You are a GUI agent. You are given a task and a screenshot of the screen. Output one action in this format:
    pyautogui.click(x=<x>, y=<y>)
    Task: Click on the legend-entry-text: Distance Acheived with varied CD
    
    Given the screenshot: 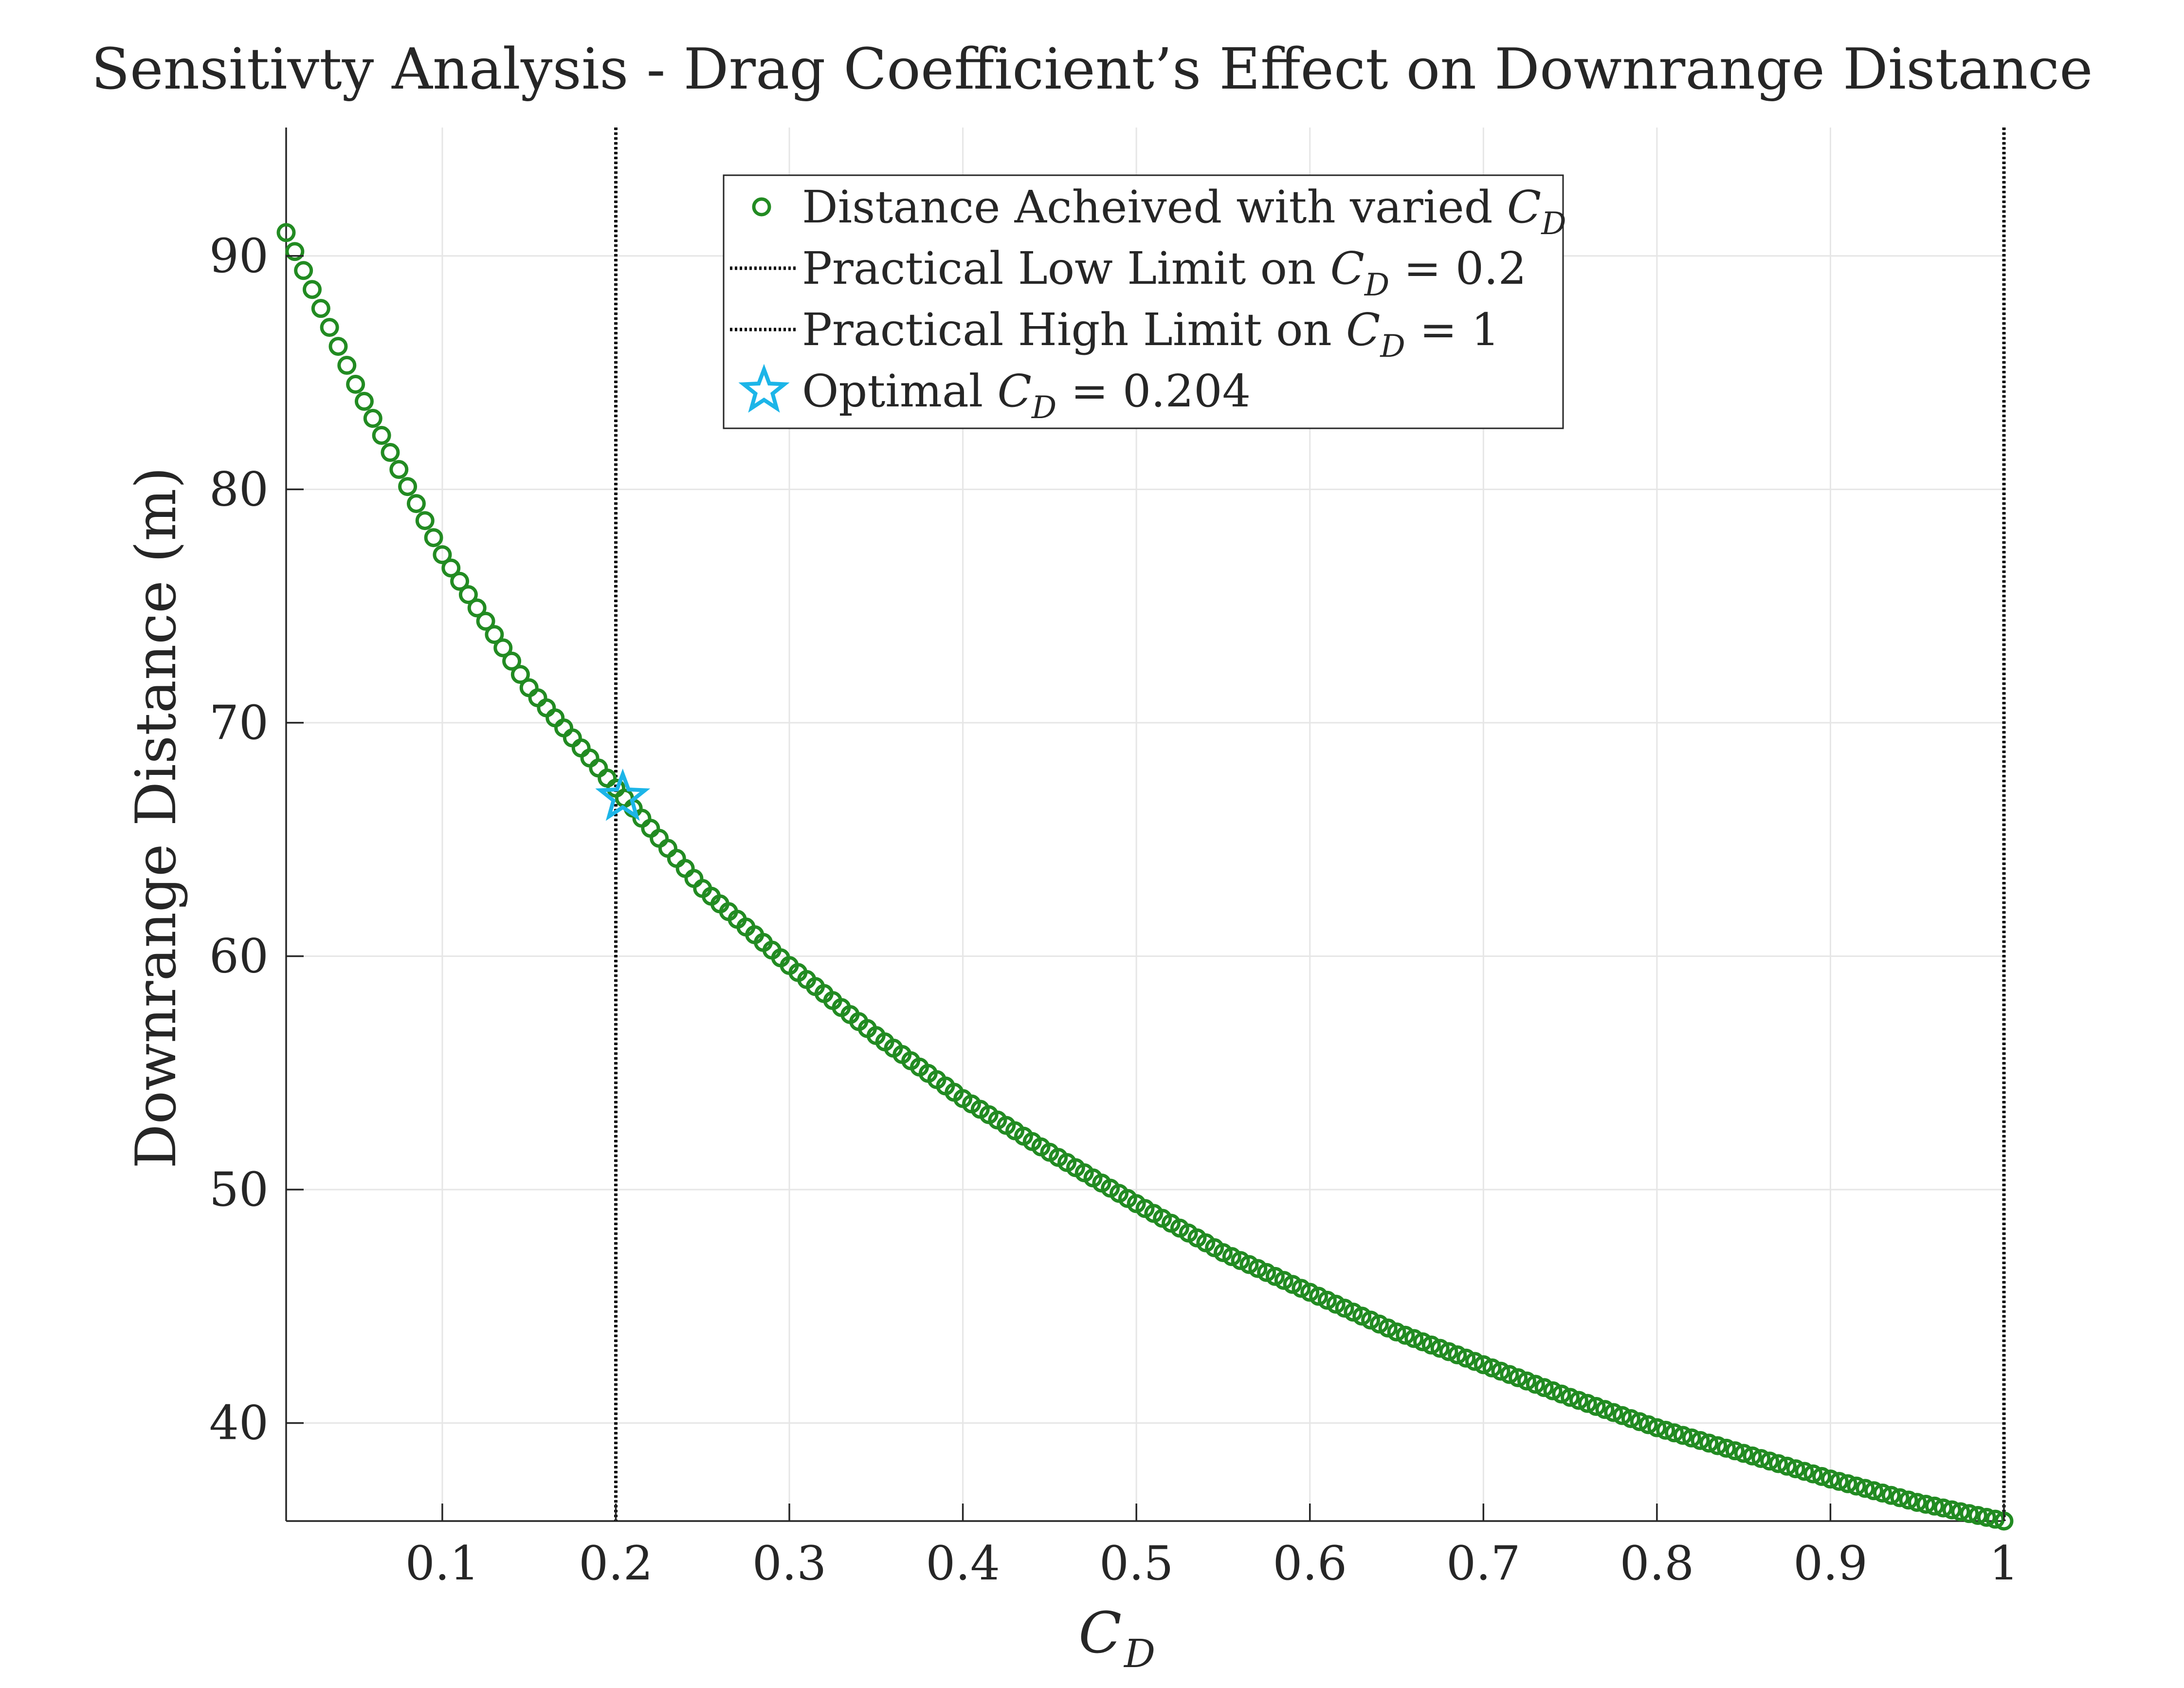 What is the action you would take?
    pyautogui.click(x=1184, y=211)
    